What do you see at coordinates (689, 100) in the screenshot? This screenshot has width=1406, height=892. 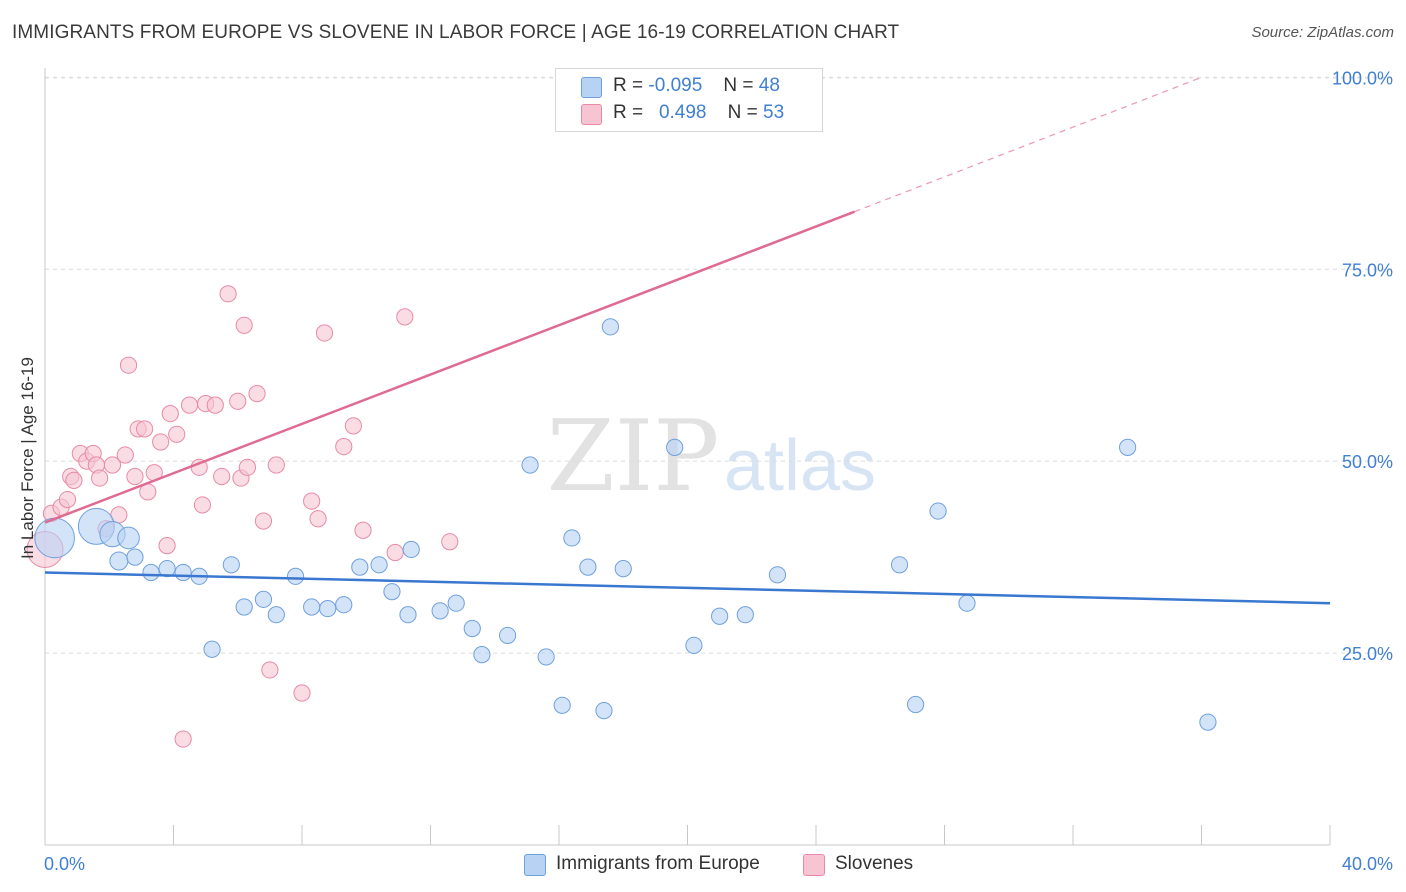 I see `correlation-legend: R = -0.095 N = 48 R = 0.498 N = 53` at bounding box center [689, 100].